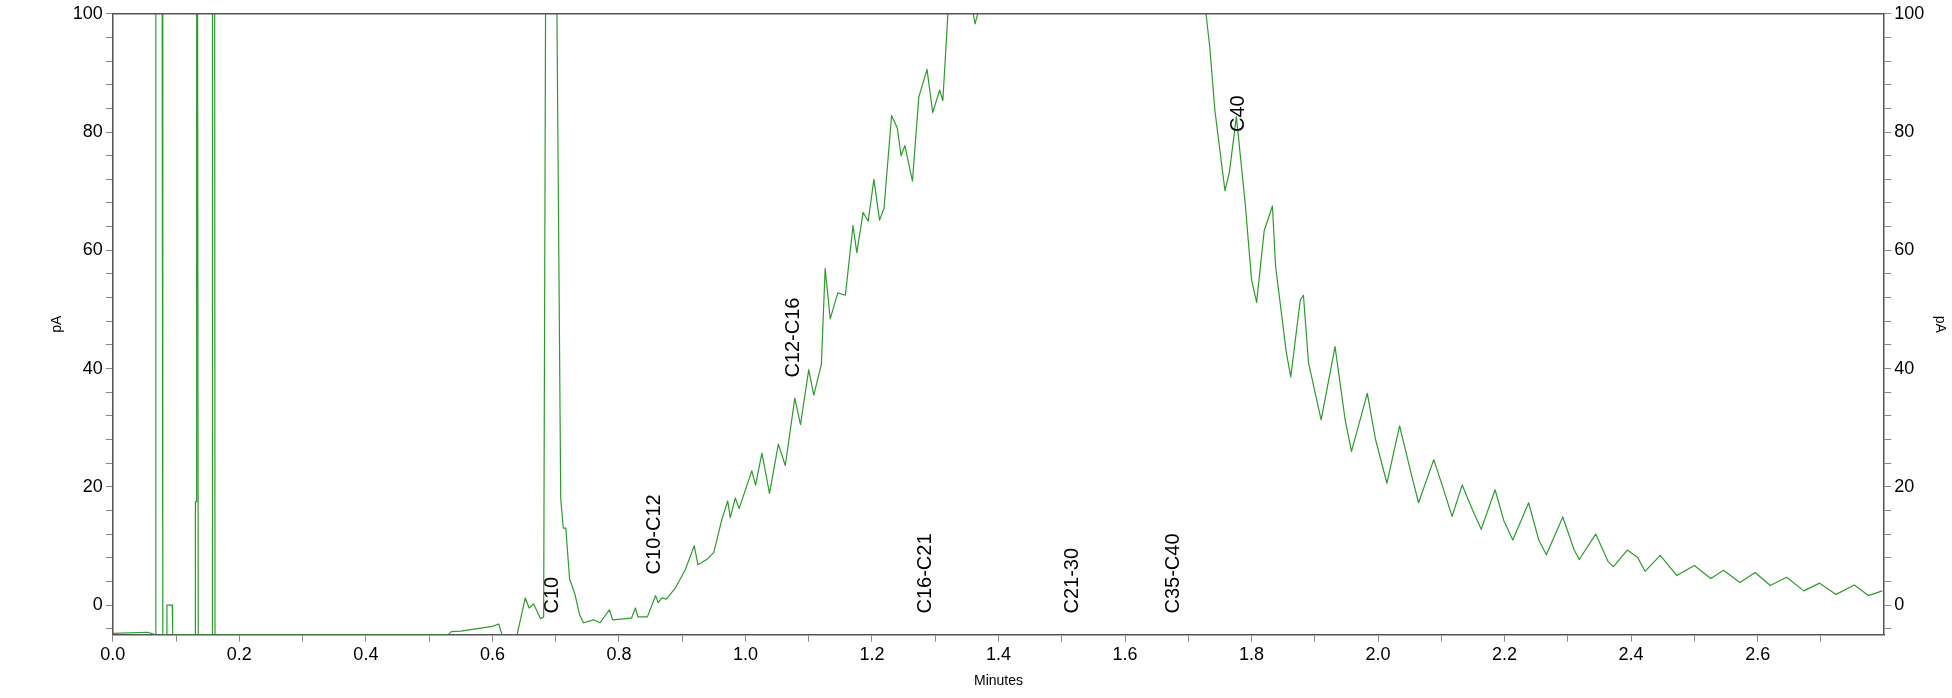  What do you see at coordinates (1252, 654) in the screenshot?
I see `x-tick-label: 1.8` at bounding box center [1252, 654].